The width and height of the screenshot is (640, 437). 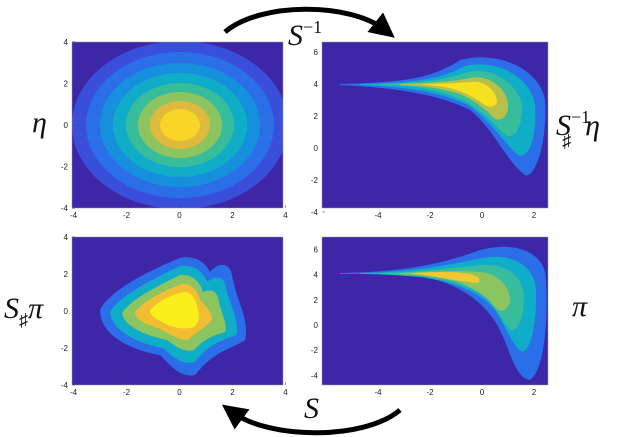 What do you see at coordinates (592, 125) in the screenshot?
I see `label-tail: η` at bounding box center [592, 125].